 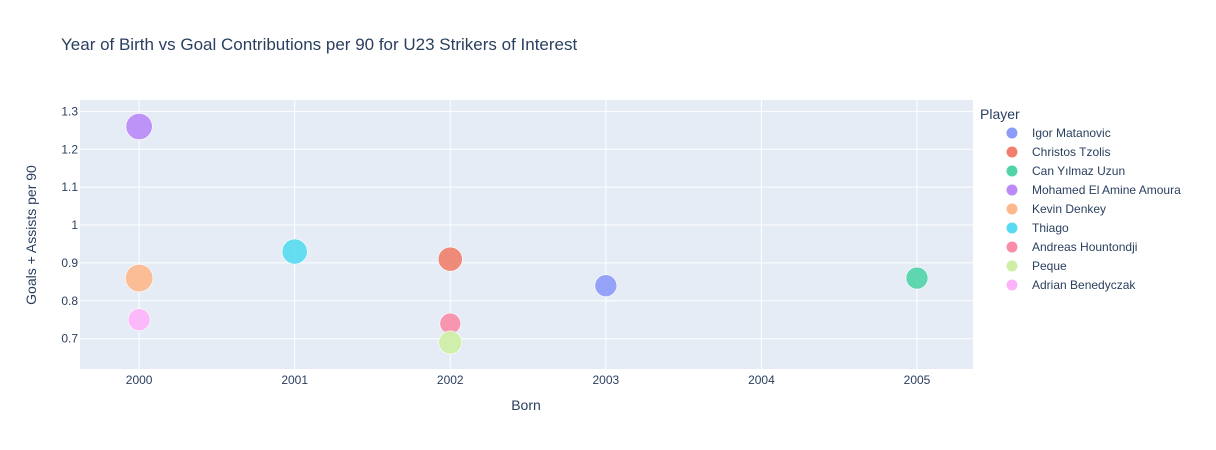 I want to click on legend-label: Thiago, so click(x=1050, y=228).